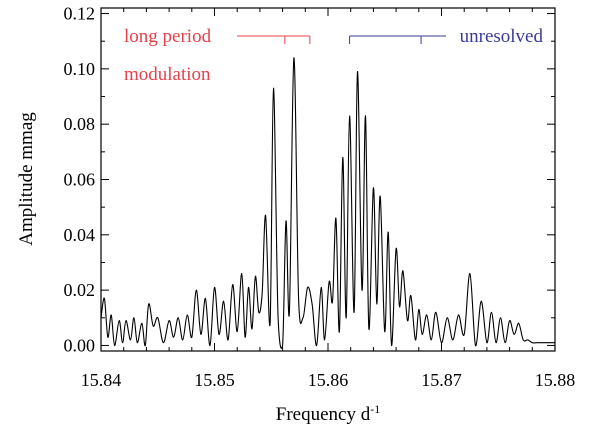 The height and width of the screenshot is (430, 601). Describe the element at coordinates (80, 235) in the screenshot. I see `y-tick-label: 0.04` at that location.